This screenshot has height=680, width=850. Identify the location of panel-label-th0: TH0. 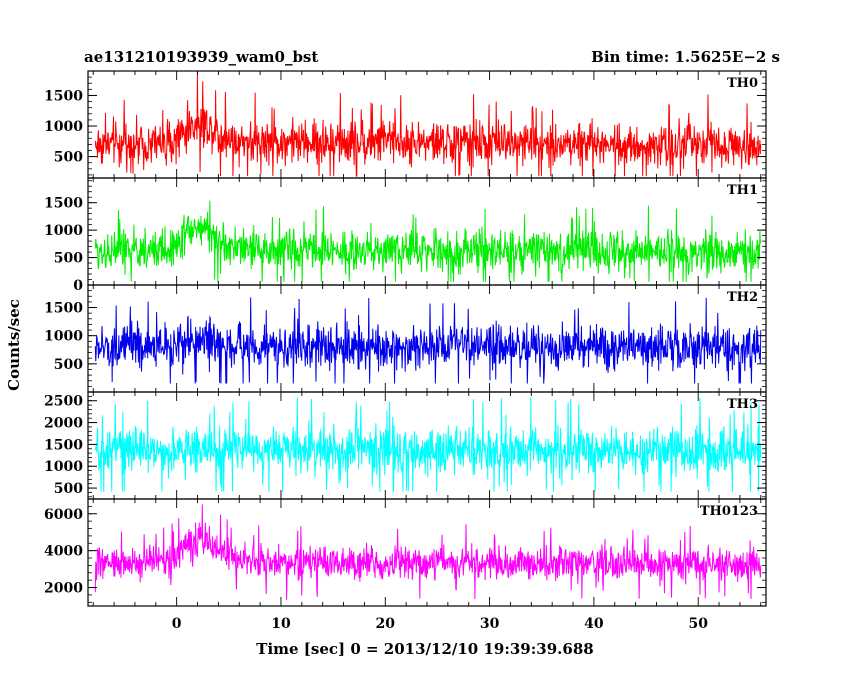
(742, 83).